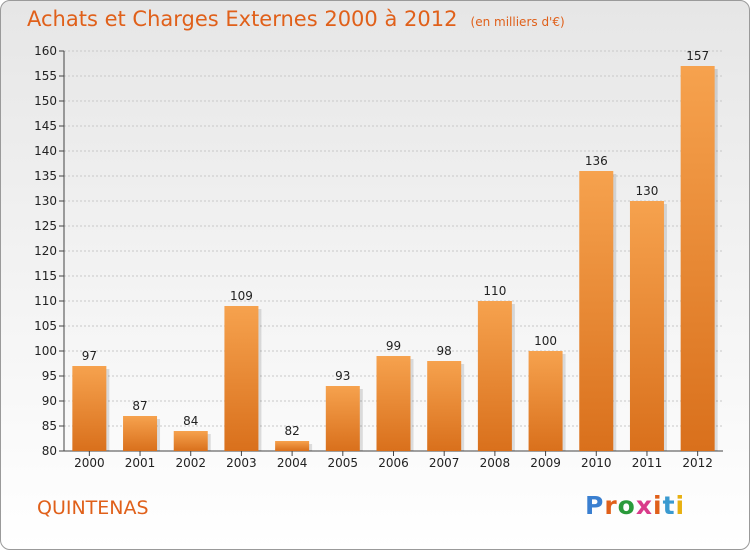 The width and height of the screenshot is (750, 550). Describe the element at coordinates (45, 276) in the screenshot. I see `y-tick-label: 115` at that location.